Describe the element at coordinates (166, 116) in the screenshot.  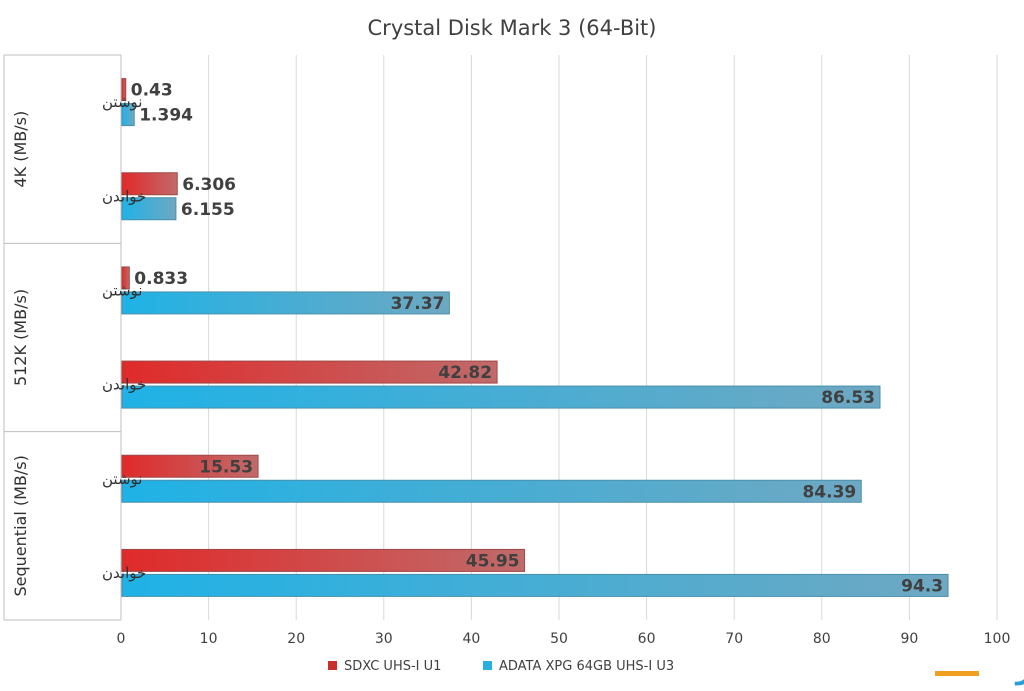
I see `data-label-s1-c0: 1.394` at that location.